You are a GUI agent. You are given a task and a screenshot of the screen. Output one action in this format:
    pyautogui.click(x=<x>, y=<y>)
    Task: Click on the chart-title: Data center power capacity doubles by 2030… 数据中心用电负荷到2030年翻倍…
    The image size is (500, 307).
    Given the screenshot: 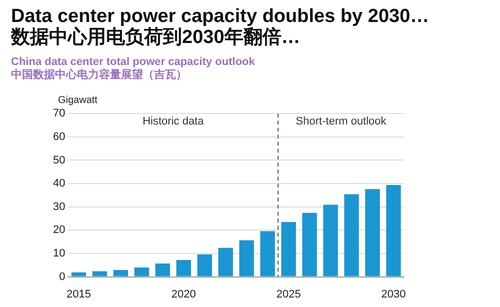 What is the action you would take?
    pyautogui.click(x=220, y=27)
    